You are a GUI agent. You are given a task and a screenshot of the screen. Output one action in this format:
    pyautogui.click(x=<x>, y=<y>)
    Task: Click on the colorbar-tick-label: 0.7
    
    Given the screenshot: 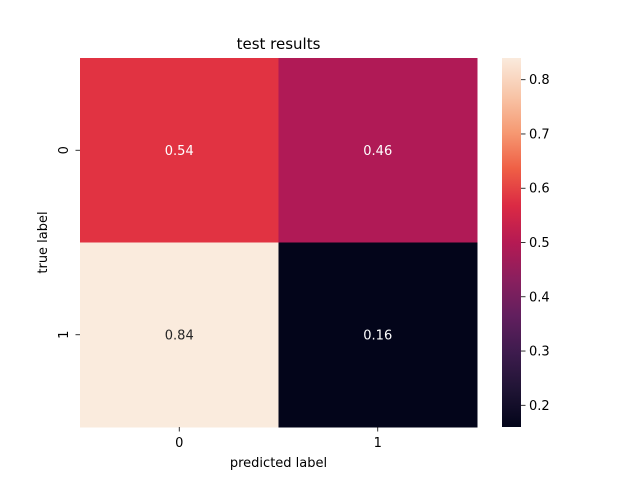 What is the action you would take?
    pyautogui.click(x=539, y=134)
    